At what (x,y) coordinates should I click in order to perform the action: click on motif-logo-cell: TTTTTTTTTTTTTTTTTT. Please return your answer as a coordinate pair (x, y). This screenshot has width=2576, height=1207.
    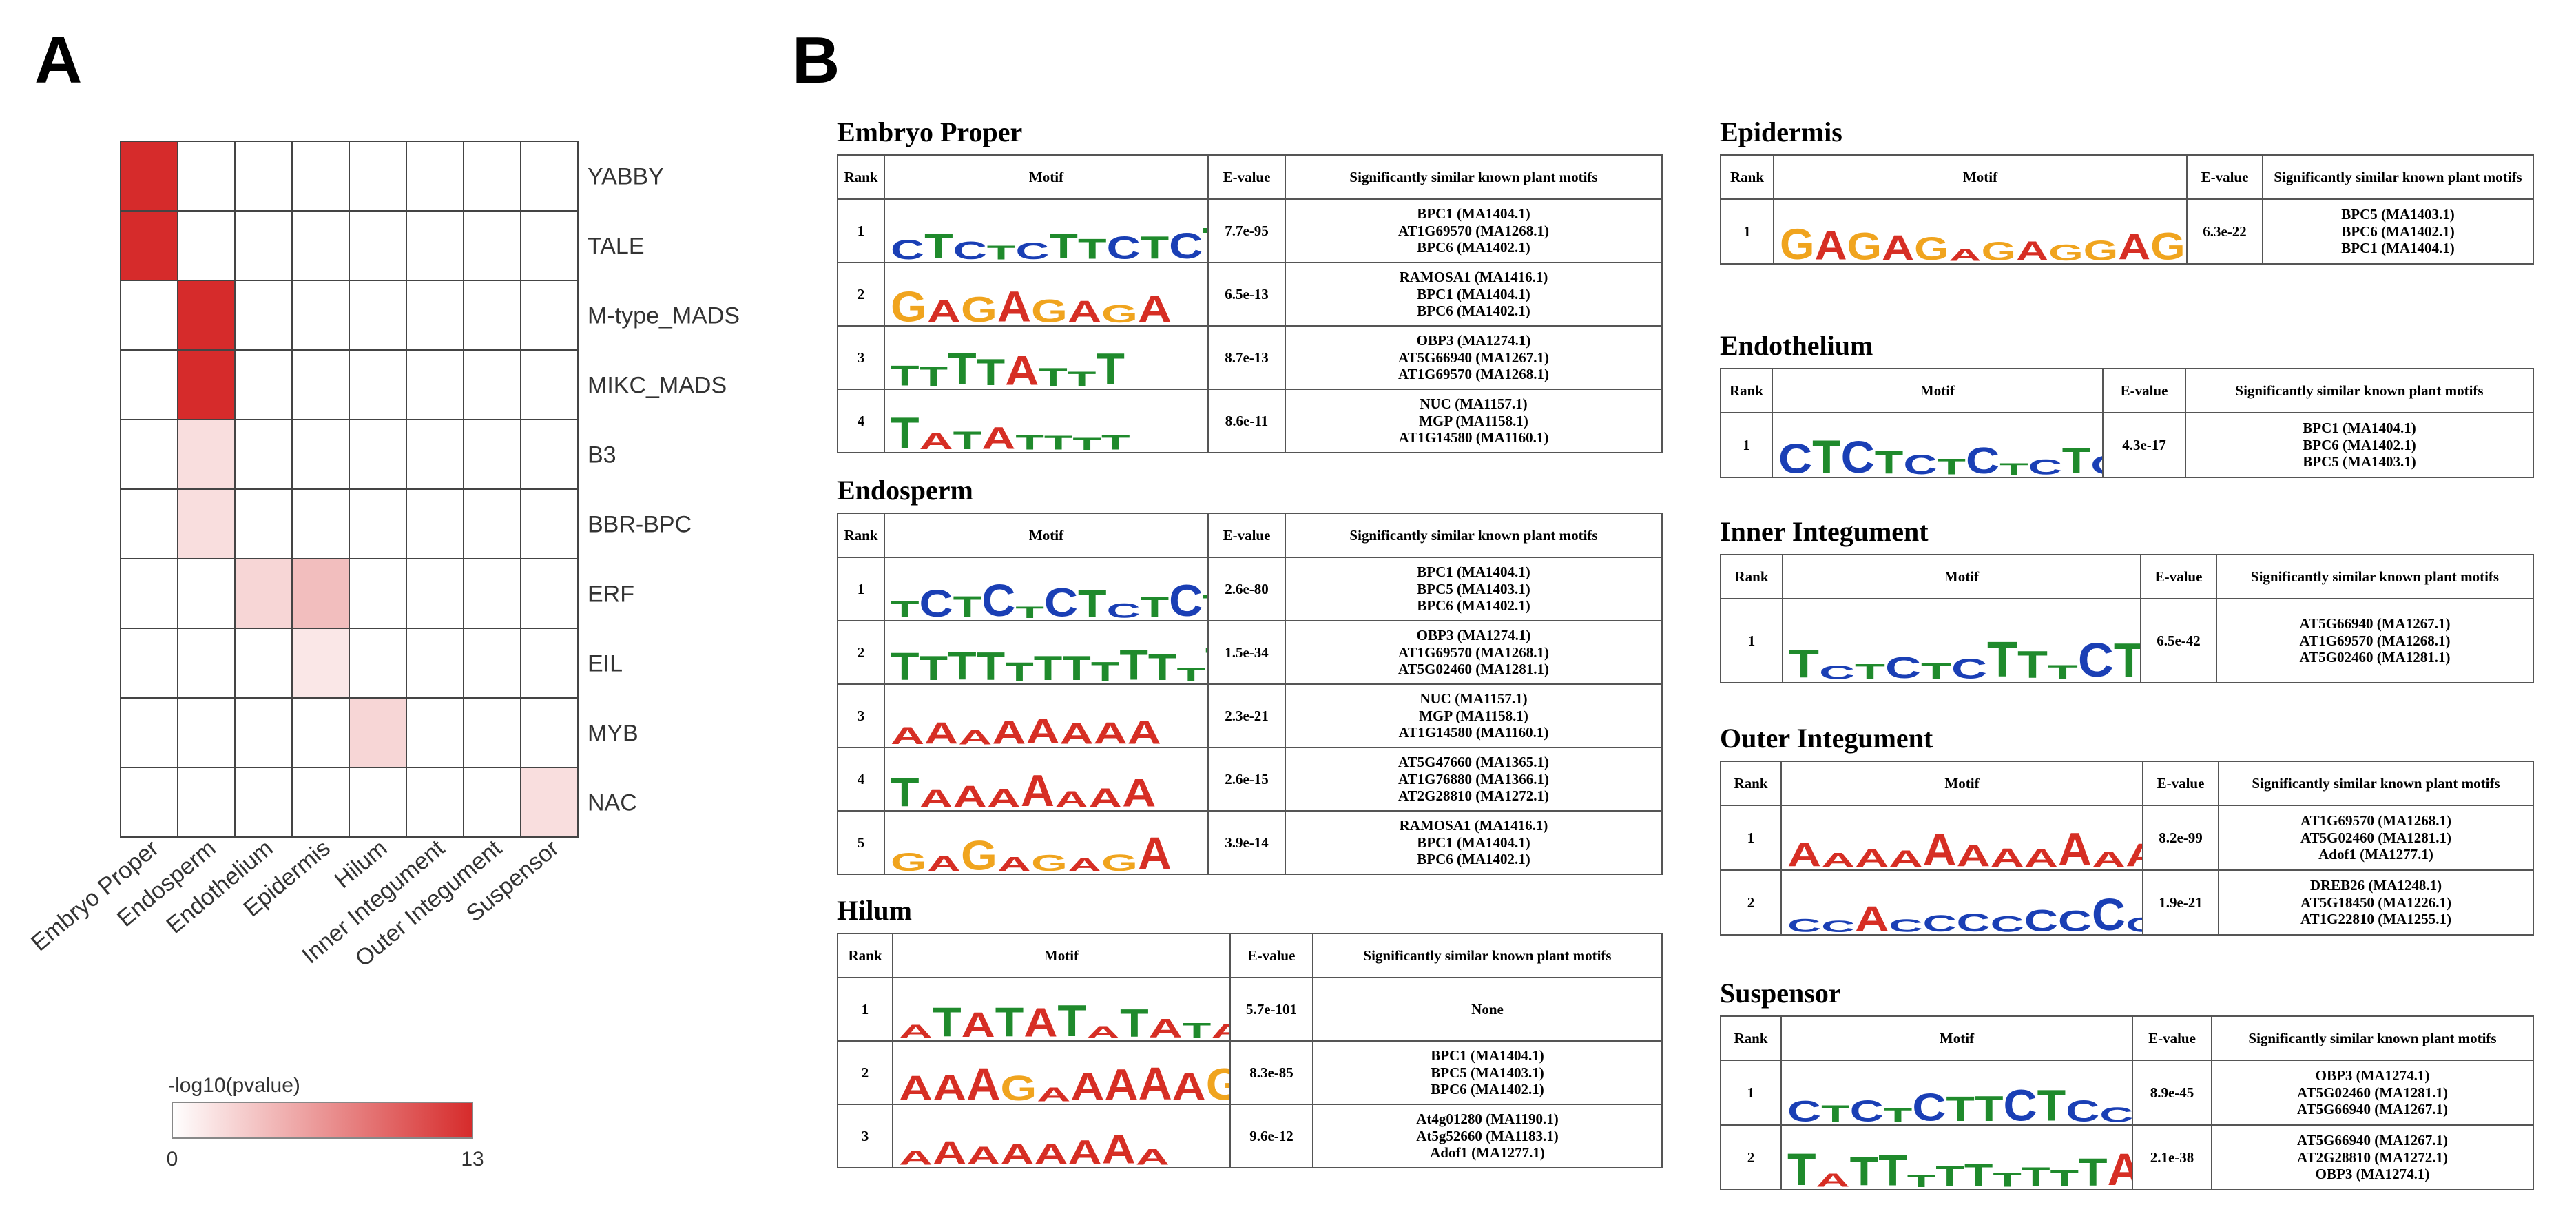
    Looking at the image, I should click on (1046, 652).